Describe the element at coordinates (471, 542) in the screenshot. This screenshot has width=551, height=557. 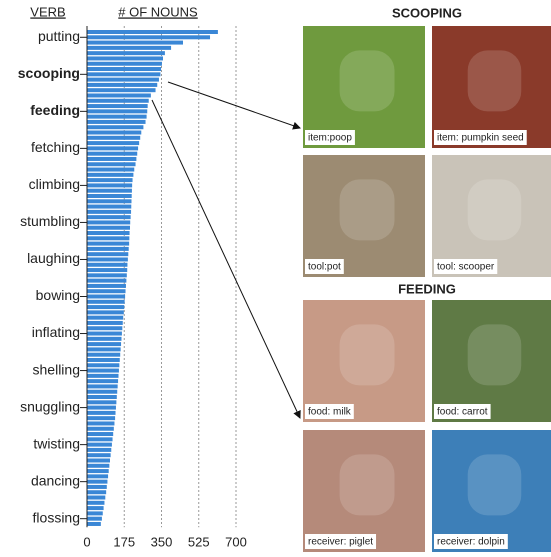
I see `caption: receiver: dolpin` at that location.